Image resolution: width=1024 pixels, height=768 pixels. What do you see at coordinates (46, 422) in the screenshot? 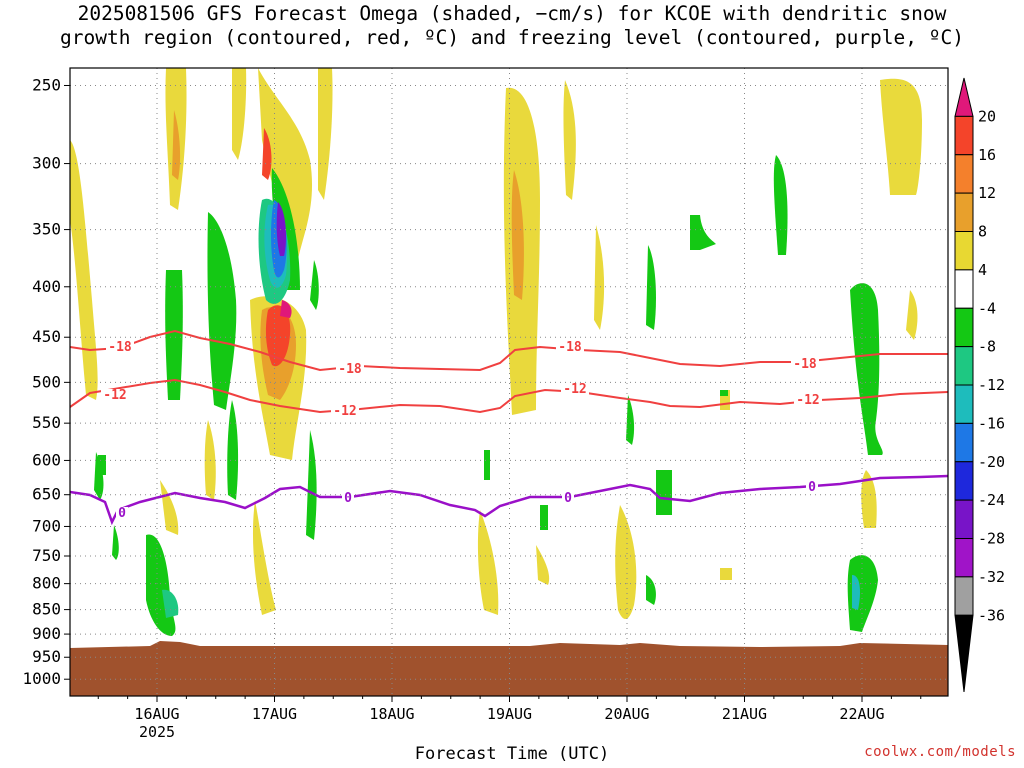
I see `y-tick-label: 550` at bounding box center [46, 422].